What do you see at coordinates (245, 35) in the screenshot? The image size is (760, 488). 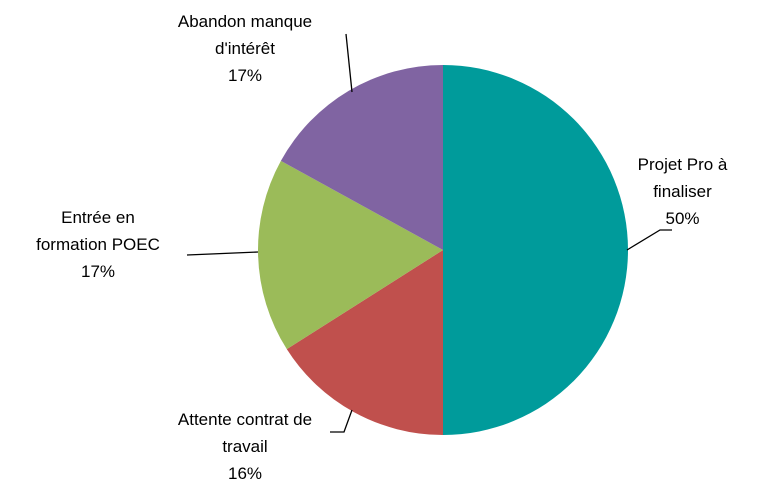 I see `category-label: Abandon manque d'intérêt` at bounding box center [245, 35].